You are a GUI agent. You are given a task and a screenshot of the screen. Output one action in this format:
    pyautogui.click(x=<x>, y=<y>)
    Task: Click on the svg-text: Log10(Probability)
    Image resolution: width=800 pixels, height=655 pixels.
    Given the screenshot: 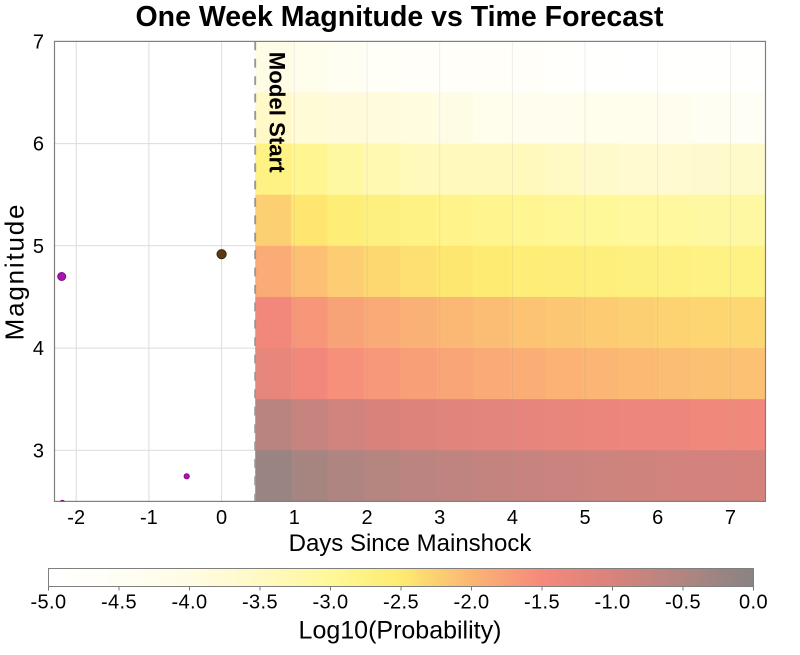 What is the action you would take?
    pyautogui.click(x=400, y=631)
    